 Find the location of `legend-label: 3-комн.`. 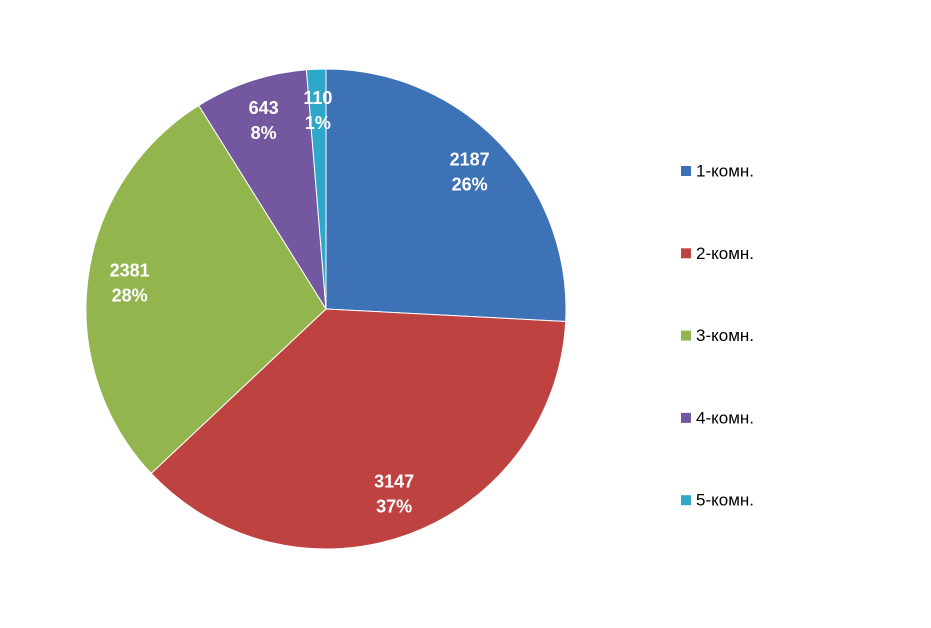

legend-label: 3-комн. is located at coordinates (725, 335).